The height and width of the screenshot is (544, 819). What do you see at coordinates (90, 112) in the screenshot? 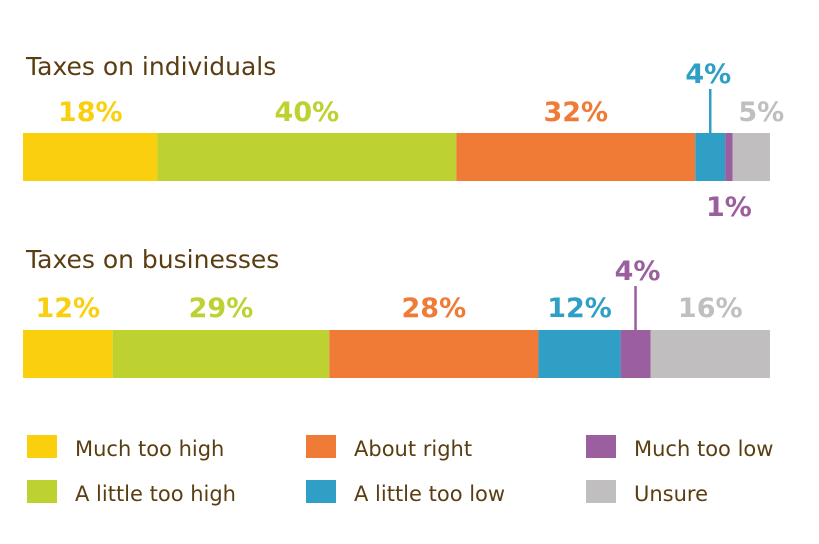
I see `data-label-taxes-on-individuals-much-too-high: 18%` at bounding box center [90, 112].